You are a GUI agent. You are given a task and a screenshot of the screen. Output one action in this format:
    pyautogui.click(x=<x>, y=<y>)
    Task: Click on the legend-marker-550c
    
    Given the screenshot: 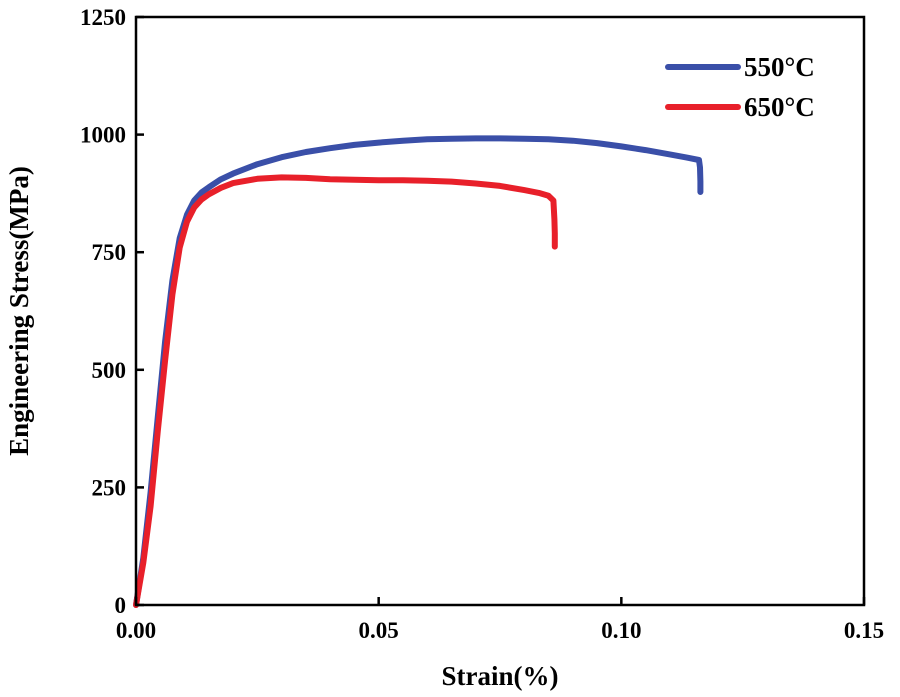 What is the action you would take?
    pyautogui.click(x=703, y=67)
    